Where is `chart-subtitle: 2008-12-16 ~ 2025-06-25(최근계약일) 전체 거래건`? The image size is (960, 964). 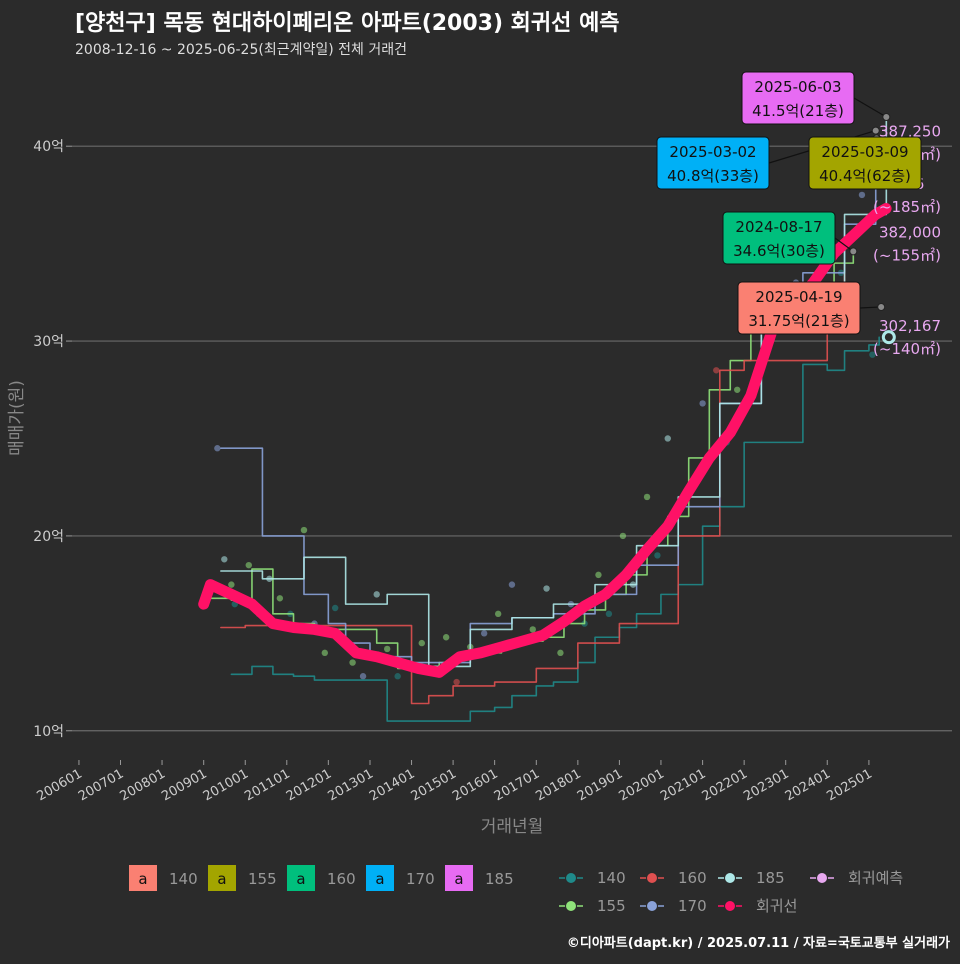
chart-subtitle: 2008-12-16 ~ 2025-06-25(최근계약일) 전체 거래건 is located at coordinates (241, 50).